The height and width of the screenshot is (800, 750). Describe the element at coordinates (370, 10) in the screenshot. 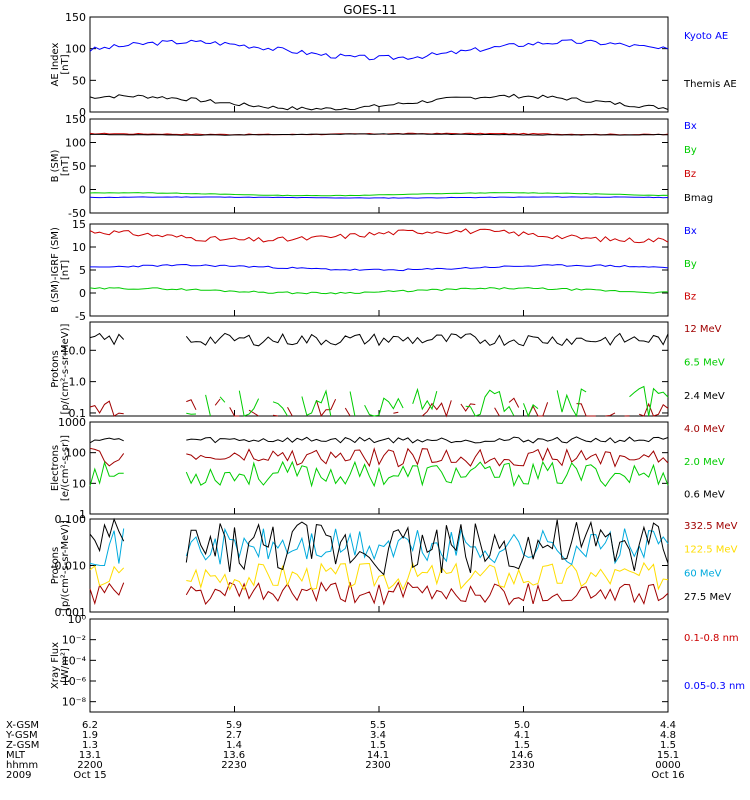

I see `chart-title: GOES-11` at that location.